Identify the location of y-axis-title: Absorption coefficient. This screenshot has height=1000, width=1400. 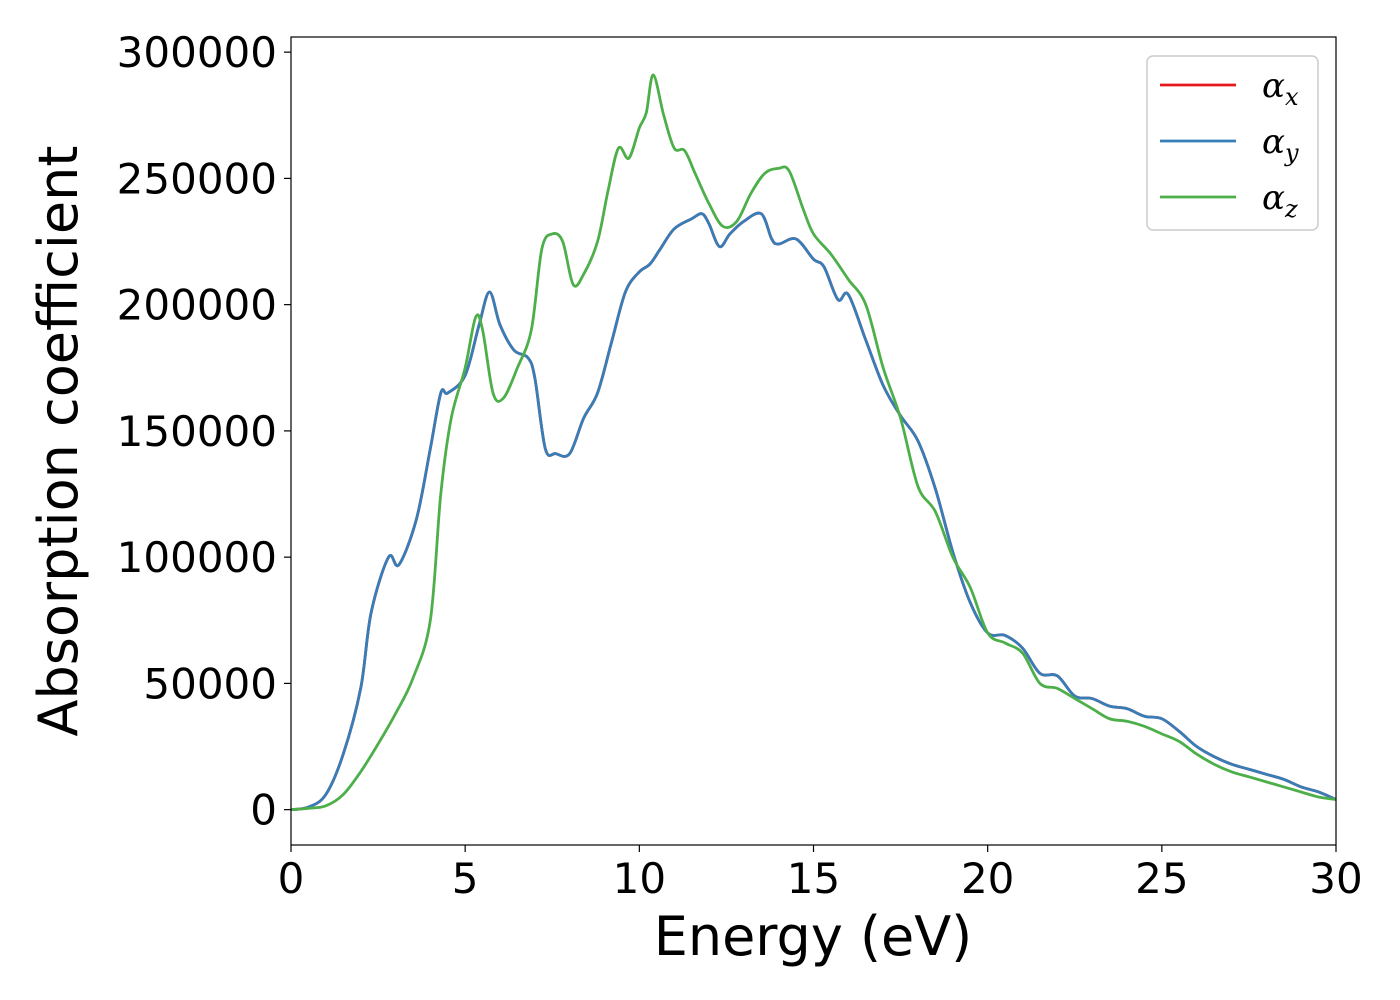
(58, 441).